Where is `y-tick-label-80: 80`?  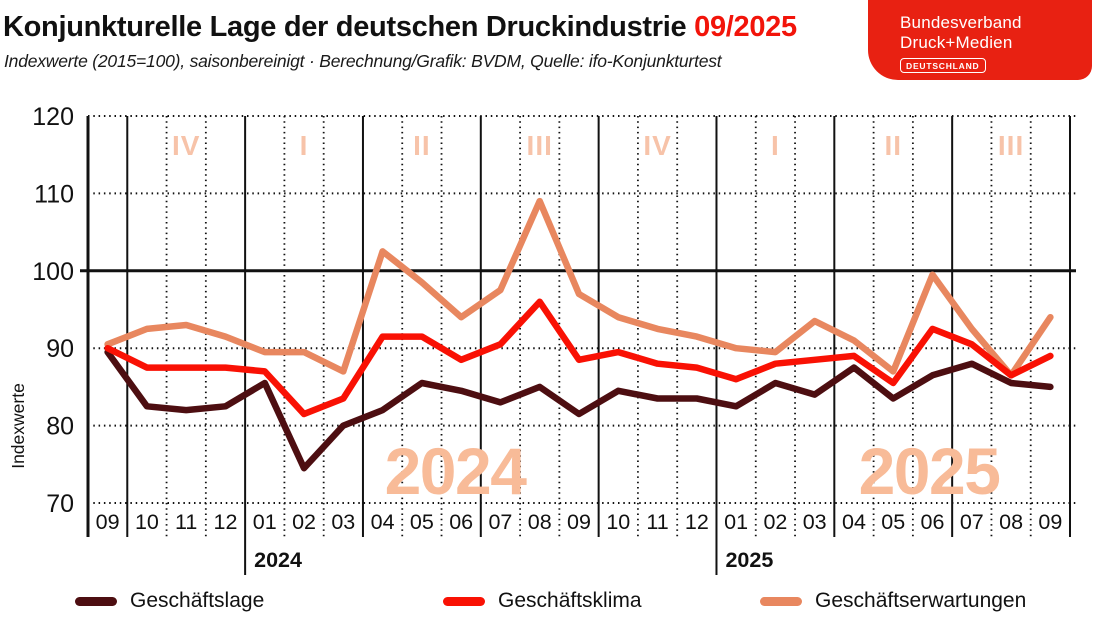 y-tick-label-80: 80 is located at coordinates (60, 427).